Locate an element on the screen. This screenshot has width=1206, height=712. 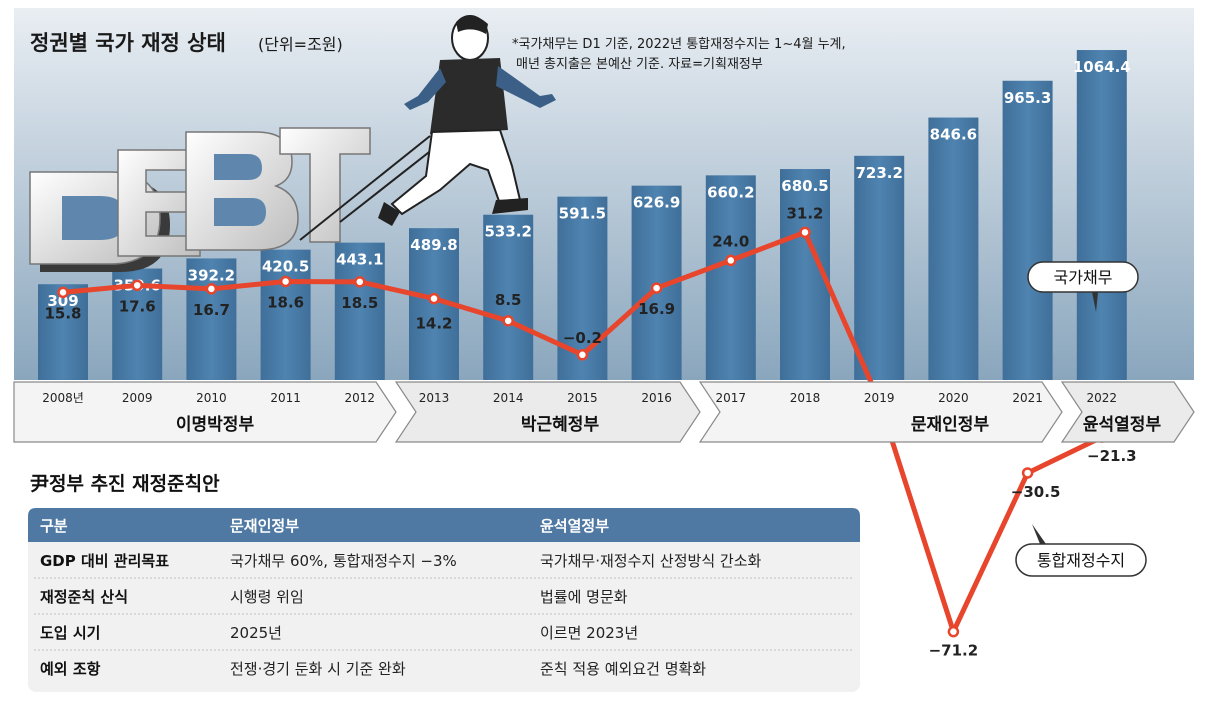
table-cell: 예외 조항 is located at coordinates (70, 669).